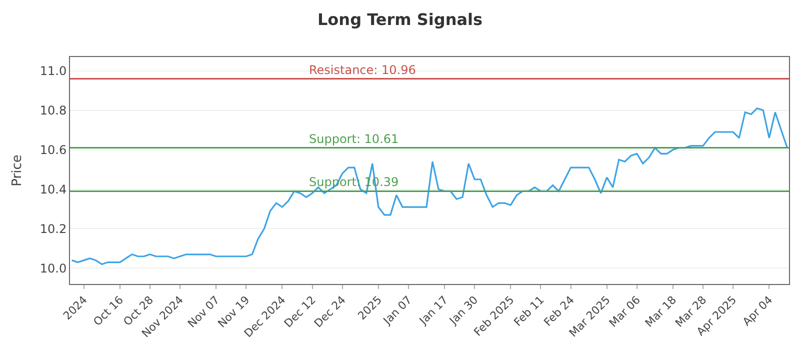 The width and height of the screenshot is (800, 350). What do you see at coordinates (354, 139) in the screenshot?
I see `ref-line-label: Support: 10.61` at bounding box center [354, 139].